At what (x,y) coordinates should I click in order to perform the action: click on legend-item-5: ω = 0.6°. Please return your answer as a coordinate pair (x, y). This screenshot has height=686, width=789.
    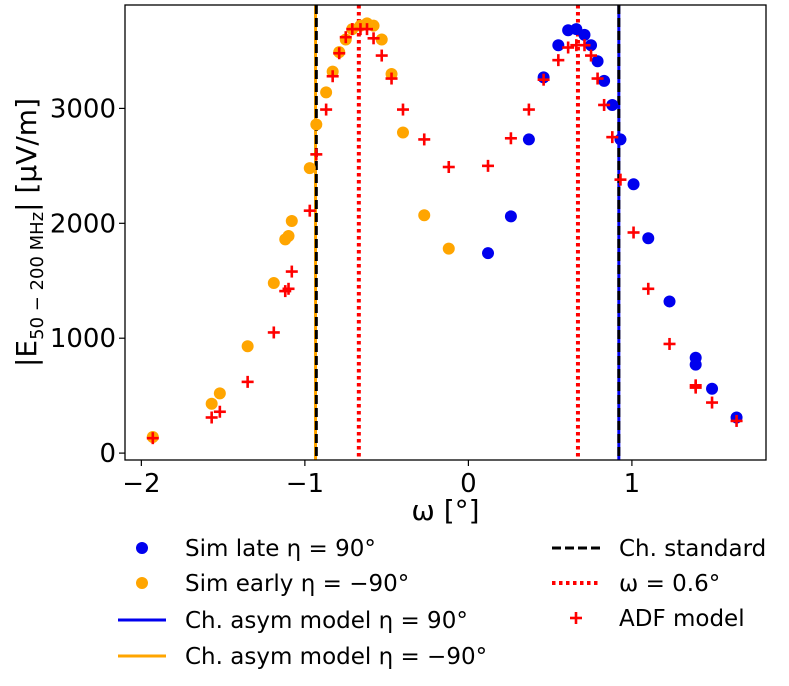
    Looking at the image, I should click on (636, 584).